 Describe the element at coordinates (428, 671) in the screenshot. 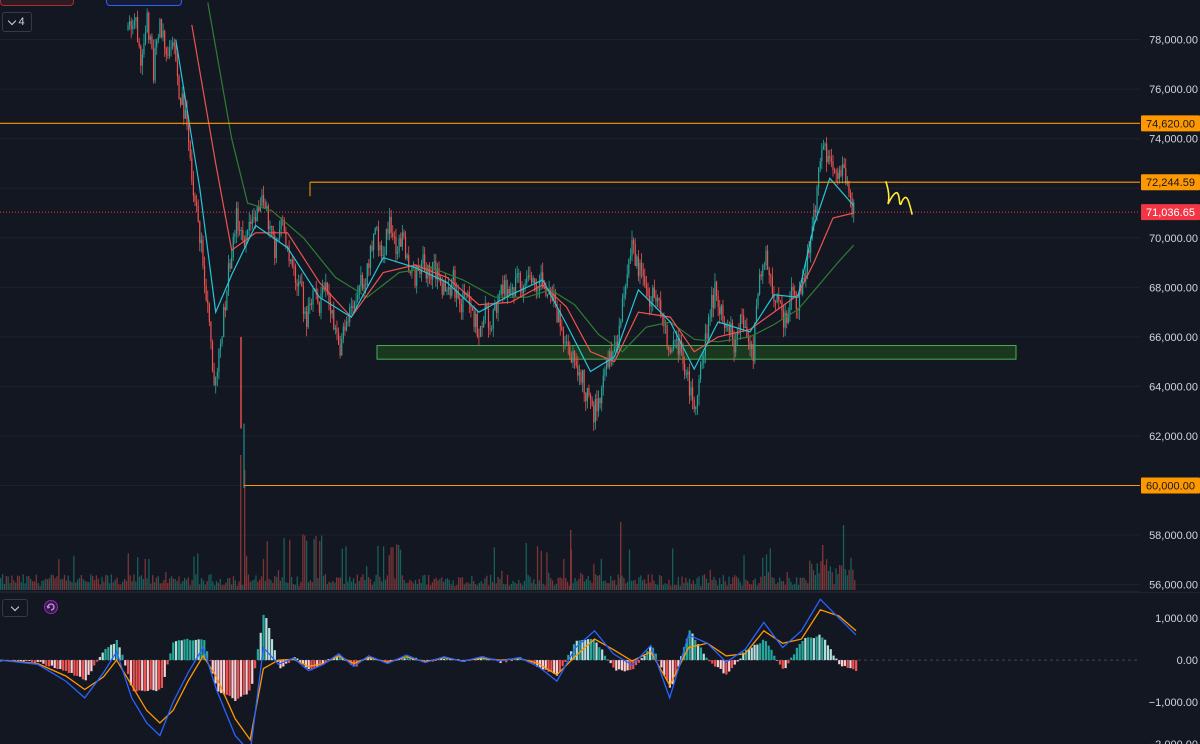

I see `macd-line` at that location.